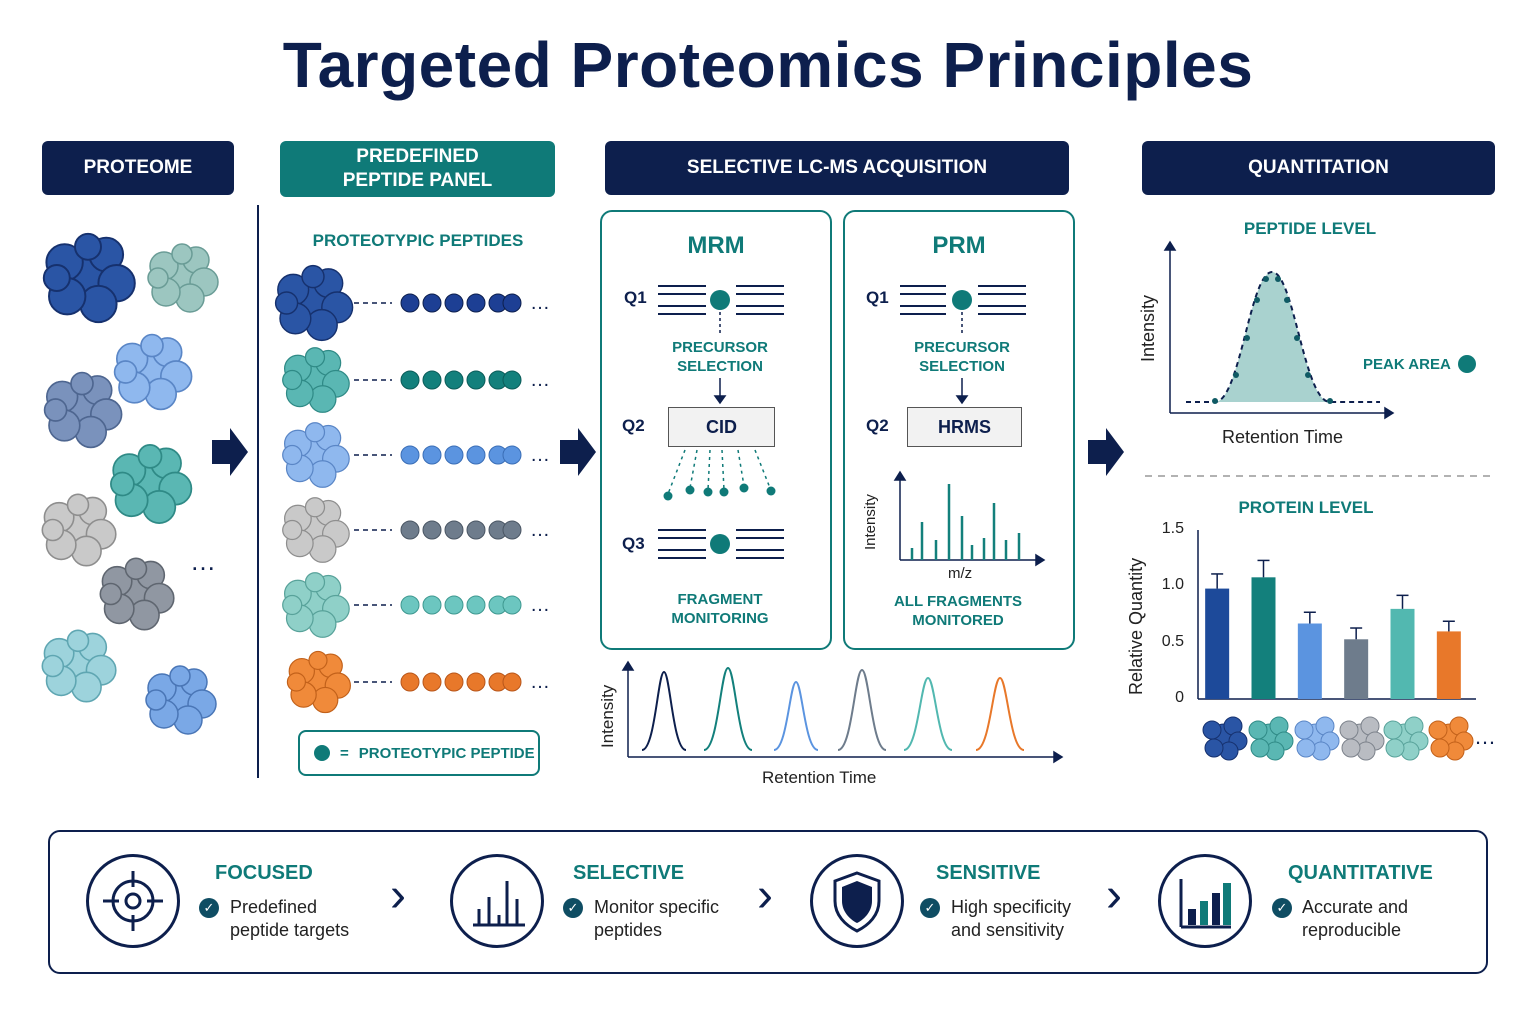 Image resolution: width=1536 pixels, height=1024 pixels. What do you see at coordinates (1172, 641) in the screenshot?
I see `y-tick-label: 0.5` at bounding box center [1172, 641].